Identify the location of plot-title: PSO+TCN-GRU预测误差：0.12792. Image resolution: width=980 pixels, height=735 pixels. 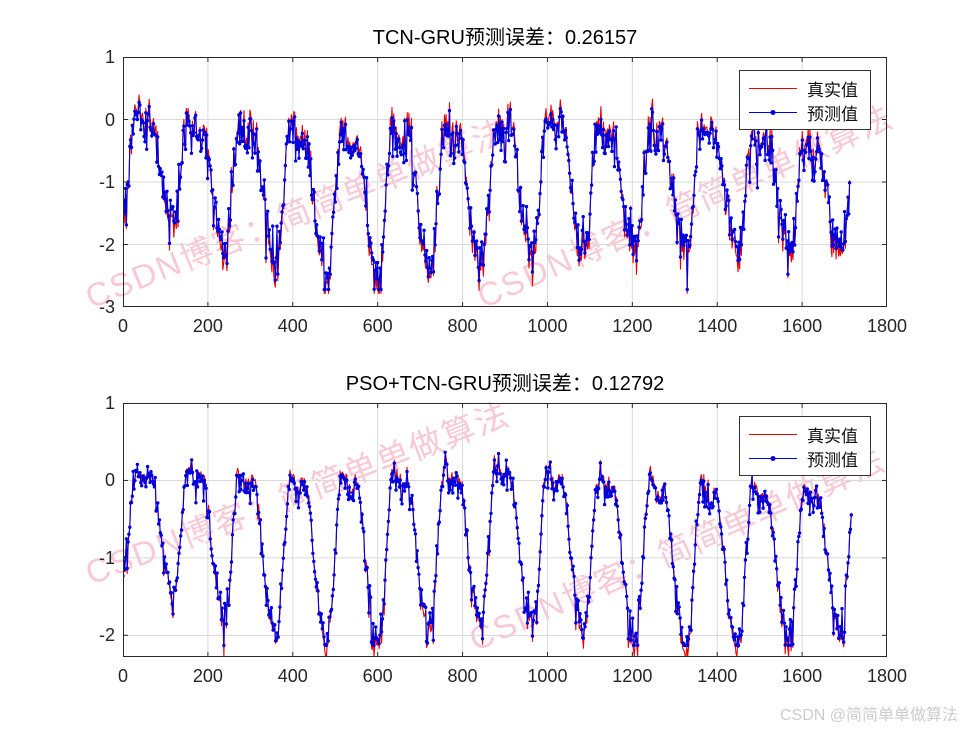
(505, 384).